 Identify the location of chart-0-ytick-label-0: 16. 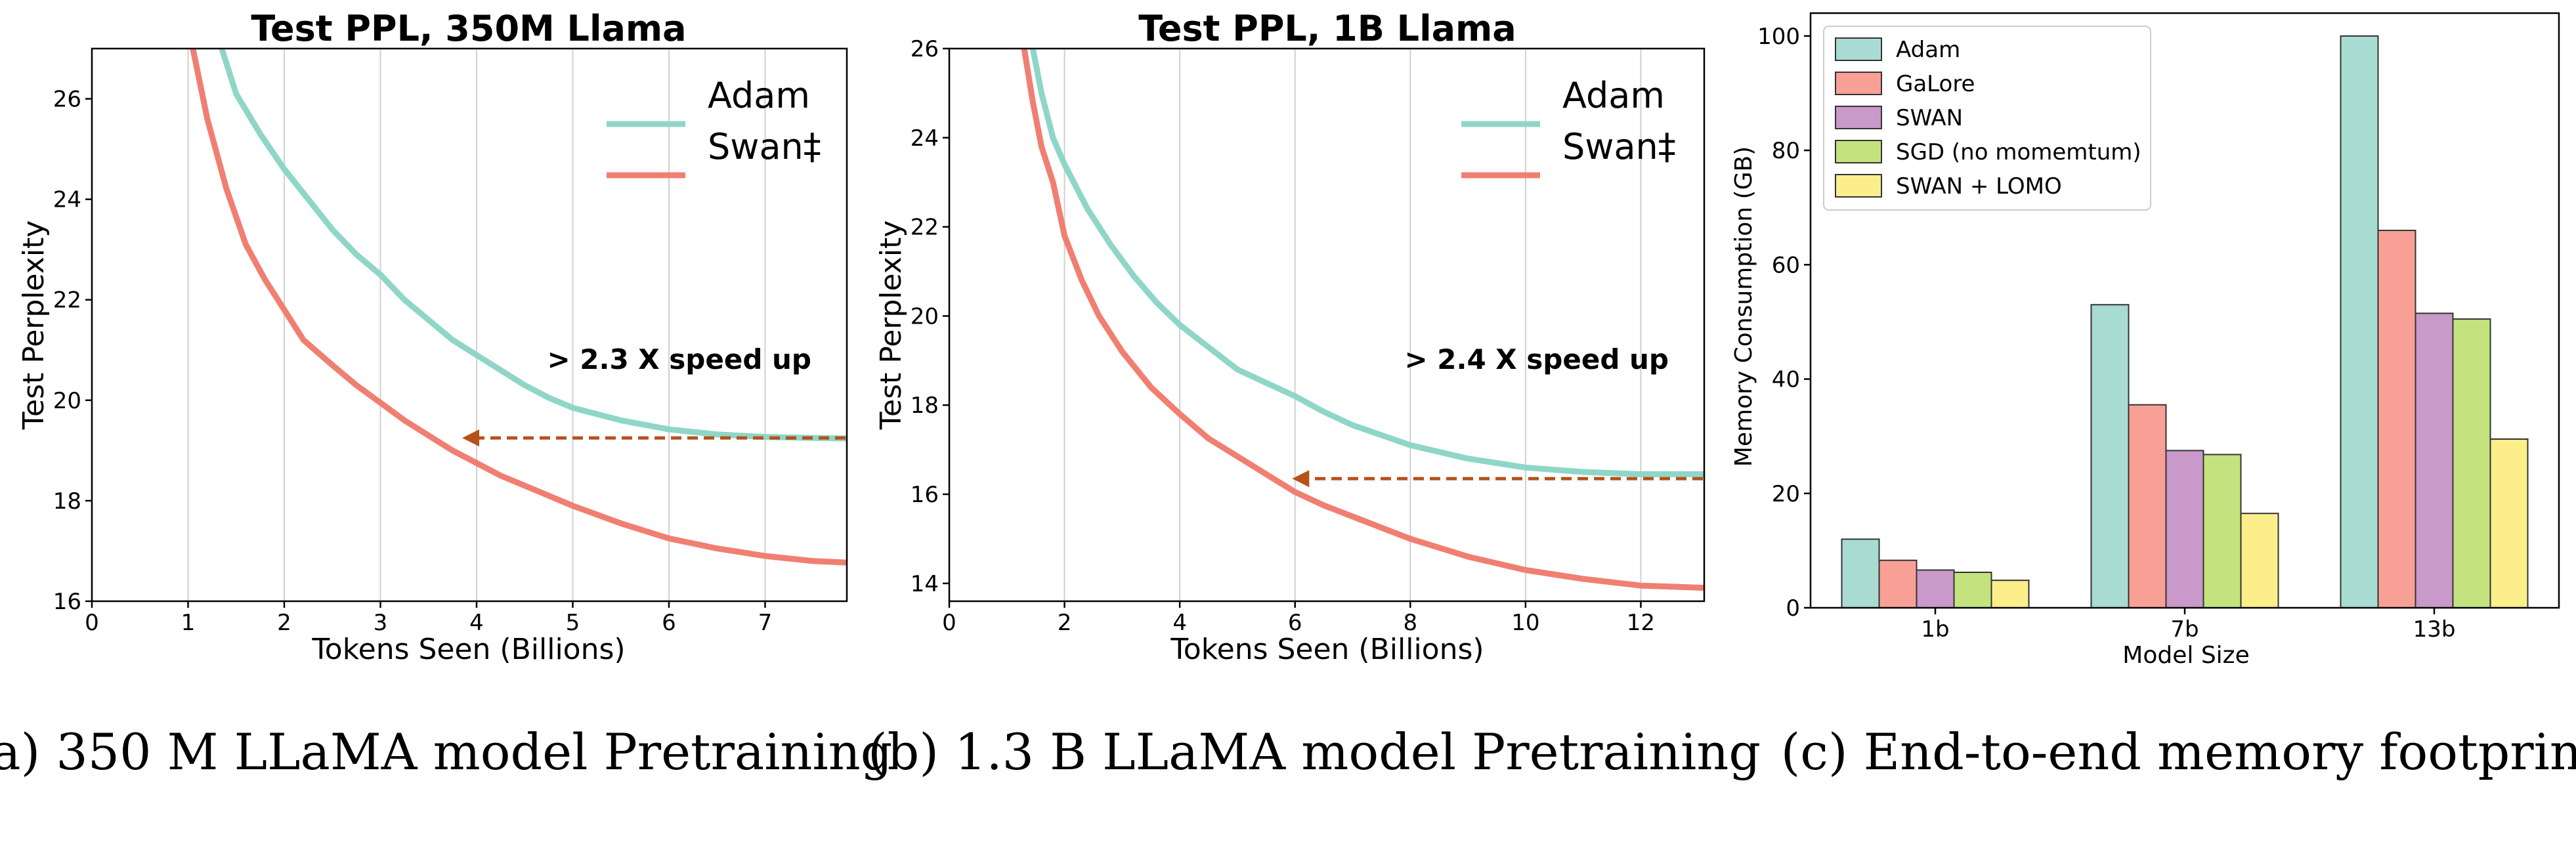
(67, 602).